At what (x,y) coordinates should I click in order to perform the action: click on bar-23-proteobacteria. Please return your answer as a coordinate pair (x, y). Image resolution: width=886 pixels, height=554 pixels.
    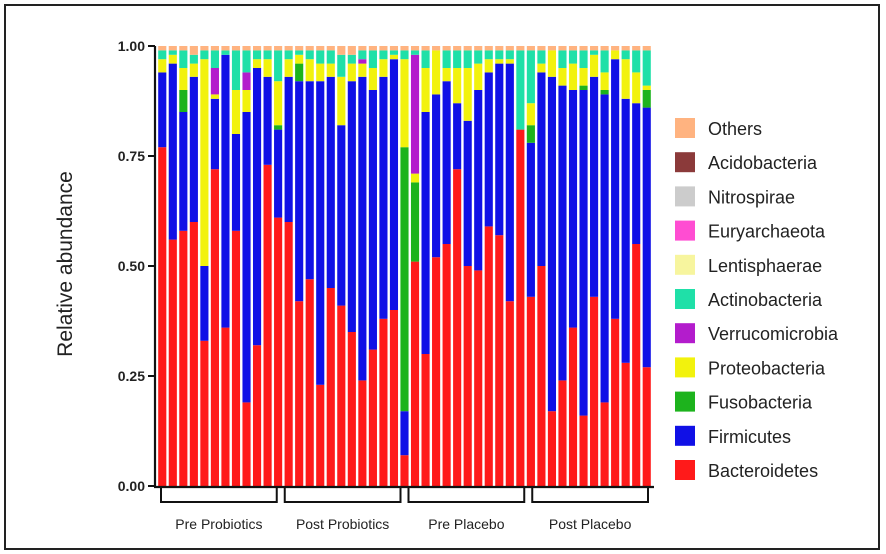
    Looking at the image, I should click on (394, 57).